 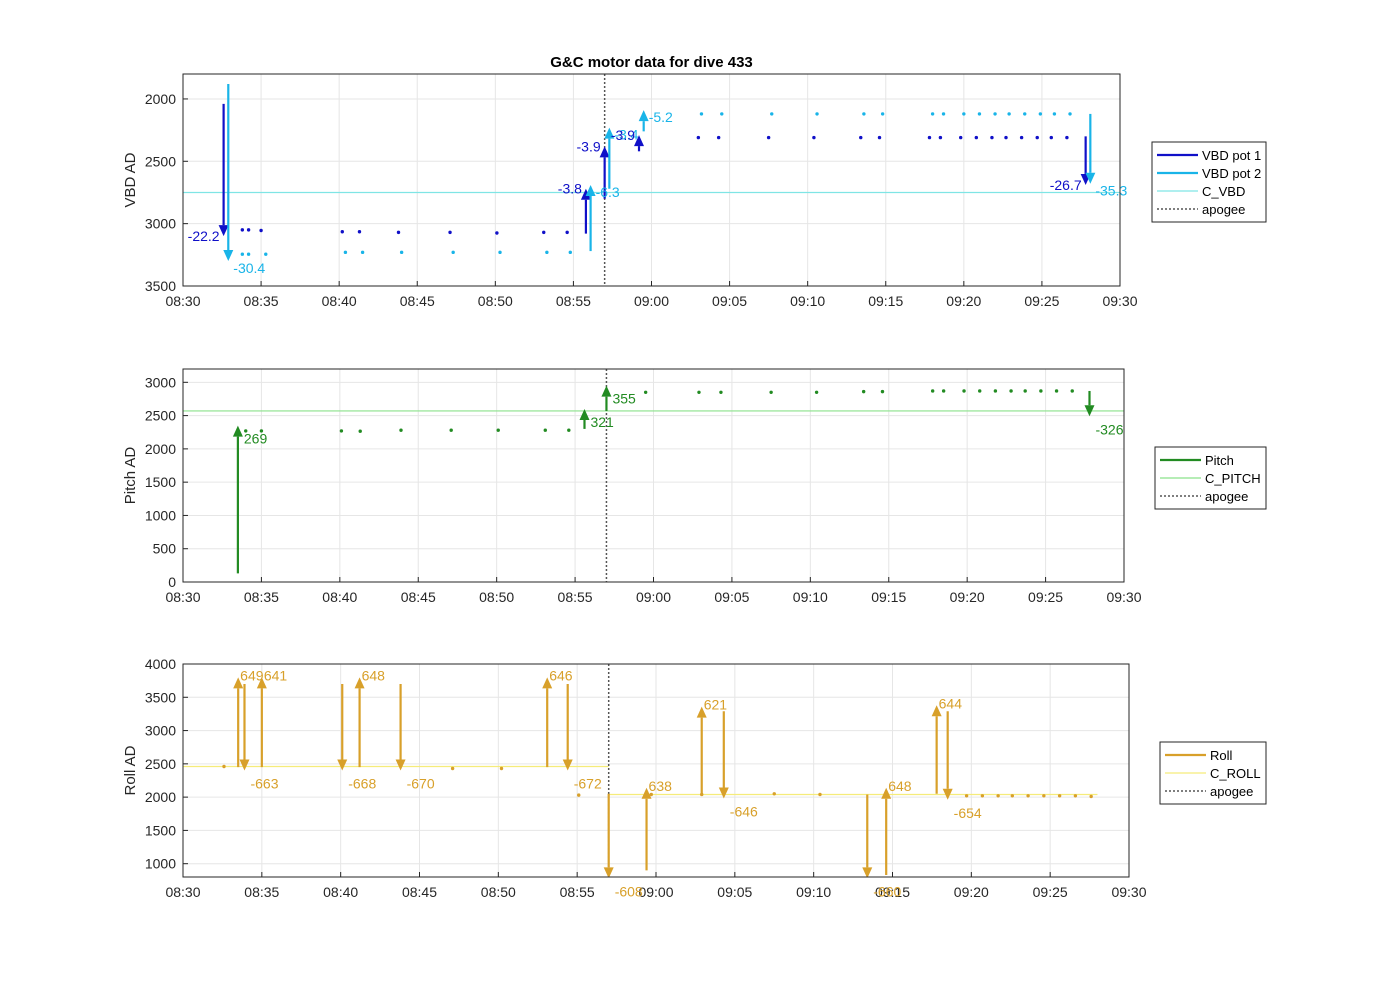 What do you see at coordinates (1231, 155) in the screenshot?
I see `legend-label: VBD pot 1` at bounding box center [1231, 155].